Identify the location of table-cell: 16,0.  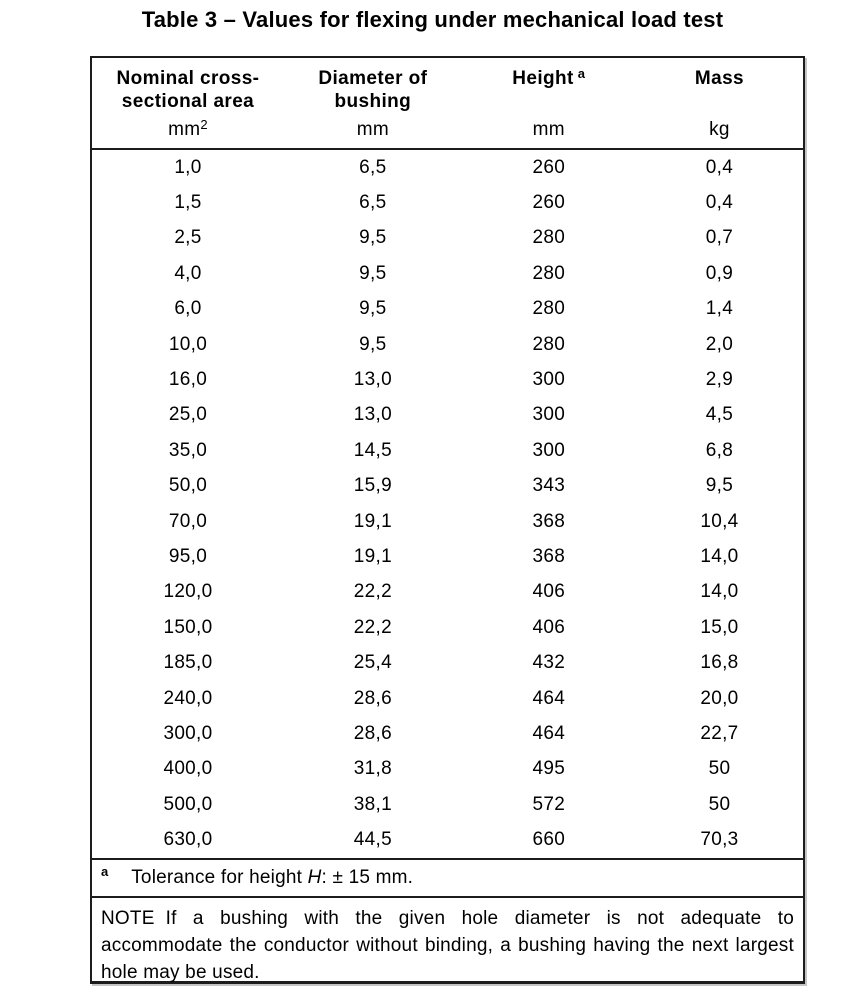
(188, 380).